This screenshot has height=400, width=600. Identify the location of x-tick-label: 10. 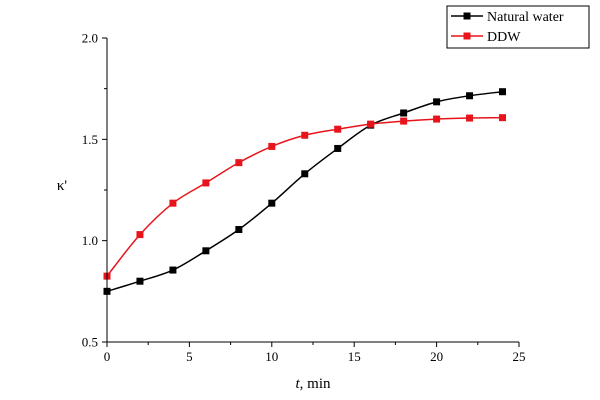
(271, 356).